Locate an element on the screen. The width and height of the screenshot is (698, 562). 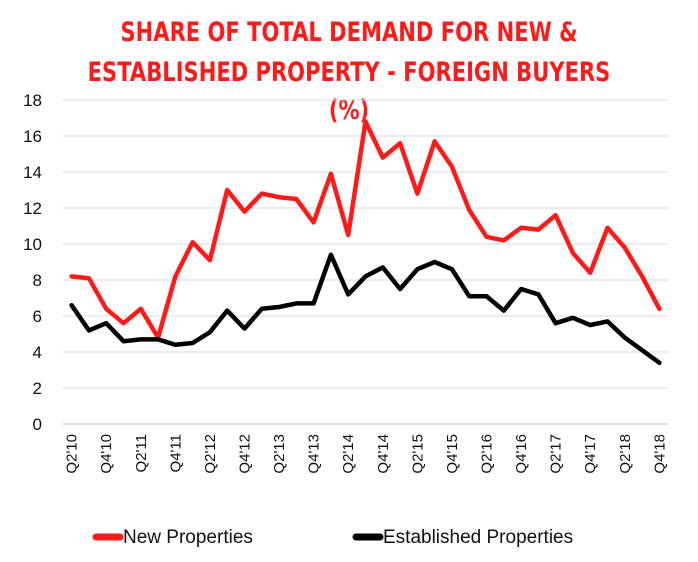
y-tick-label-6: 6 is located at coordinates (37, 316).